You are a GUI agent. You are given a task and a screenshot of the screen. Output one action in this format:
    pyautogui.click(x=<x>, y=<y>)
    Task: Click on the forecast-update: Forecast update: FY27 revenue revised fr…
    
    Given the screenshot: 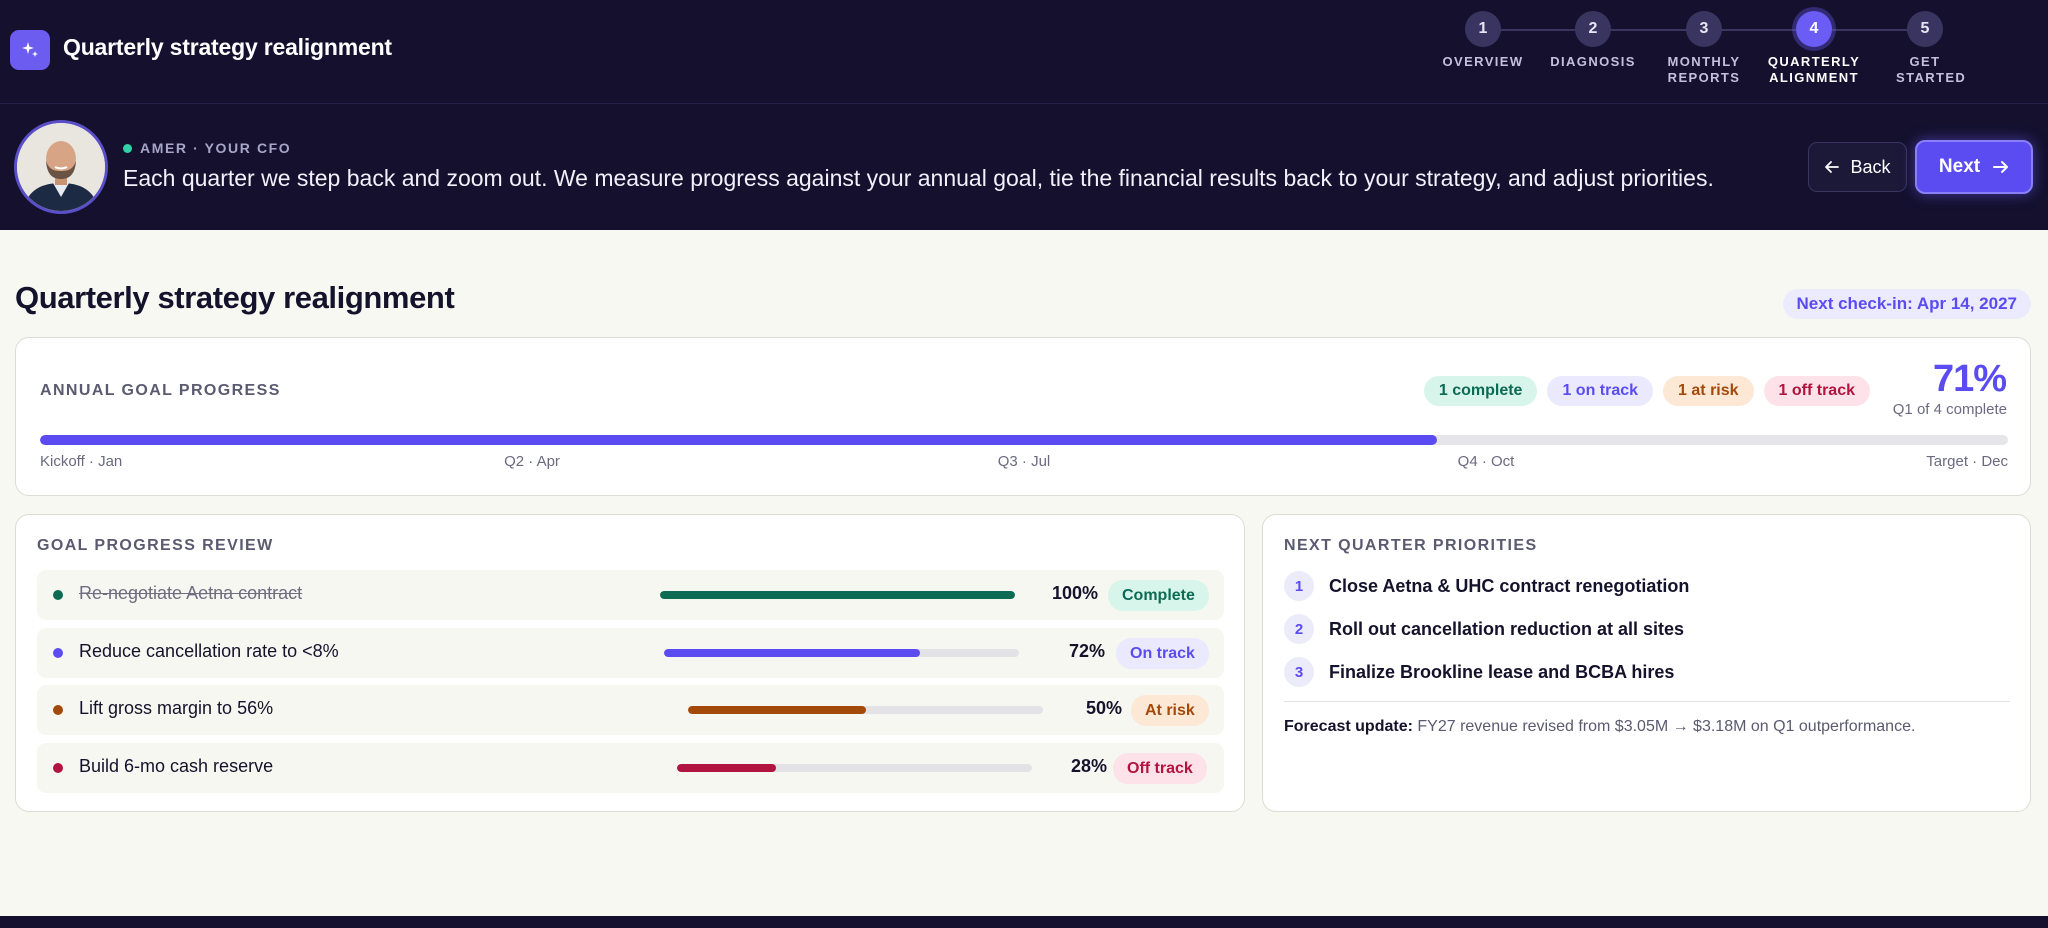 What is the action you would take?
    pyautogui.click(x=1599, y=727)
    